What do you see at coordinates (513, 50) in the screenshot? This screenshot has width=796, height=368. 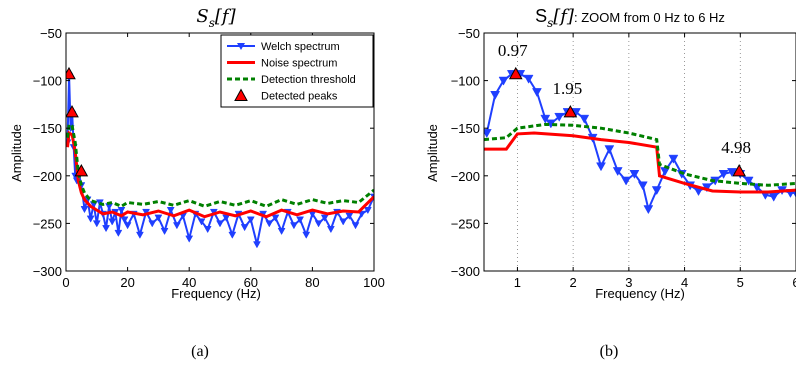 I see `peak-annotation: 0.97` at bounding box center [513, 50].